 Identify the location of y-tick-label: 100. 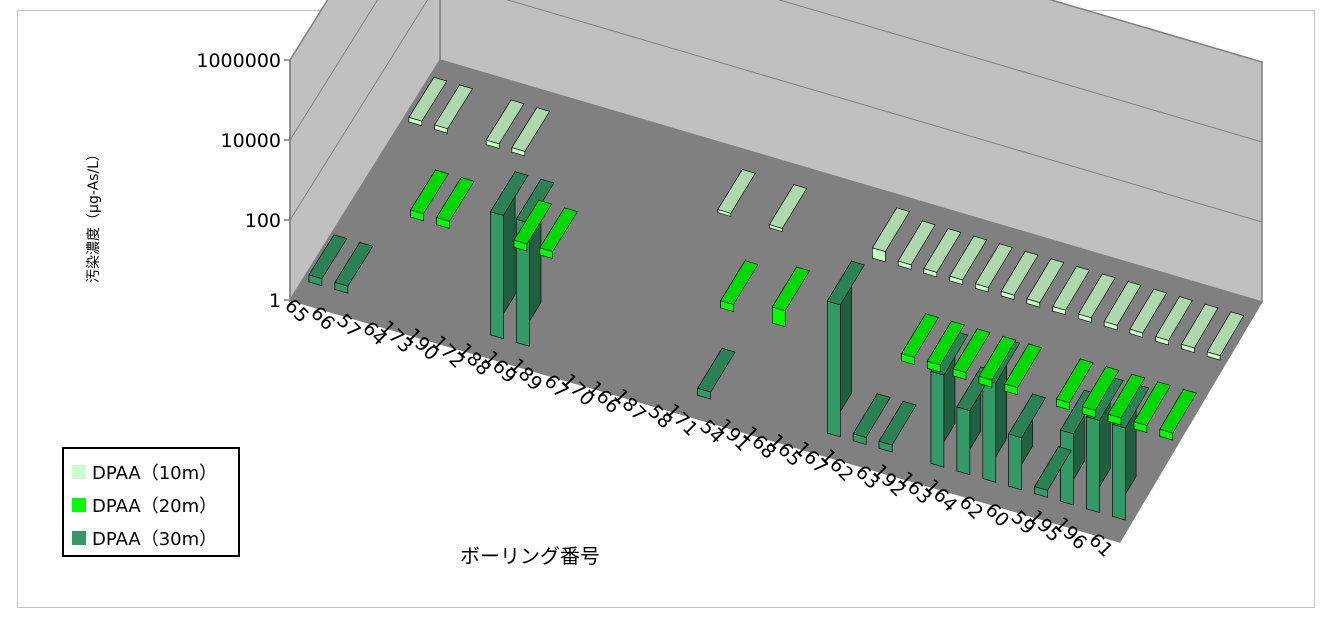
(263, 221).